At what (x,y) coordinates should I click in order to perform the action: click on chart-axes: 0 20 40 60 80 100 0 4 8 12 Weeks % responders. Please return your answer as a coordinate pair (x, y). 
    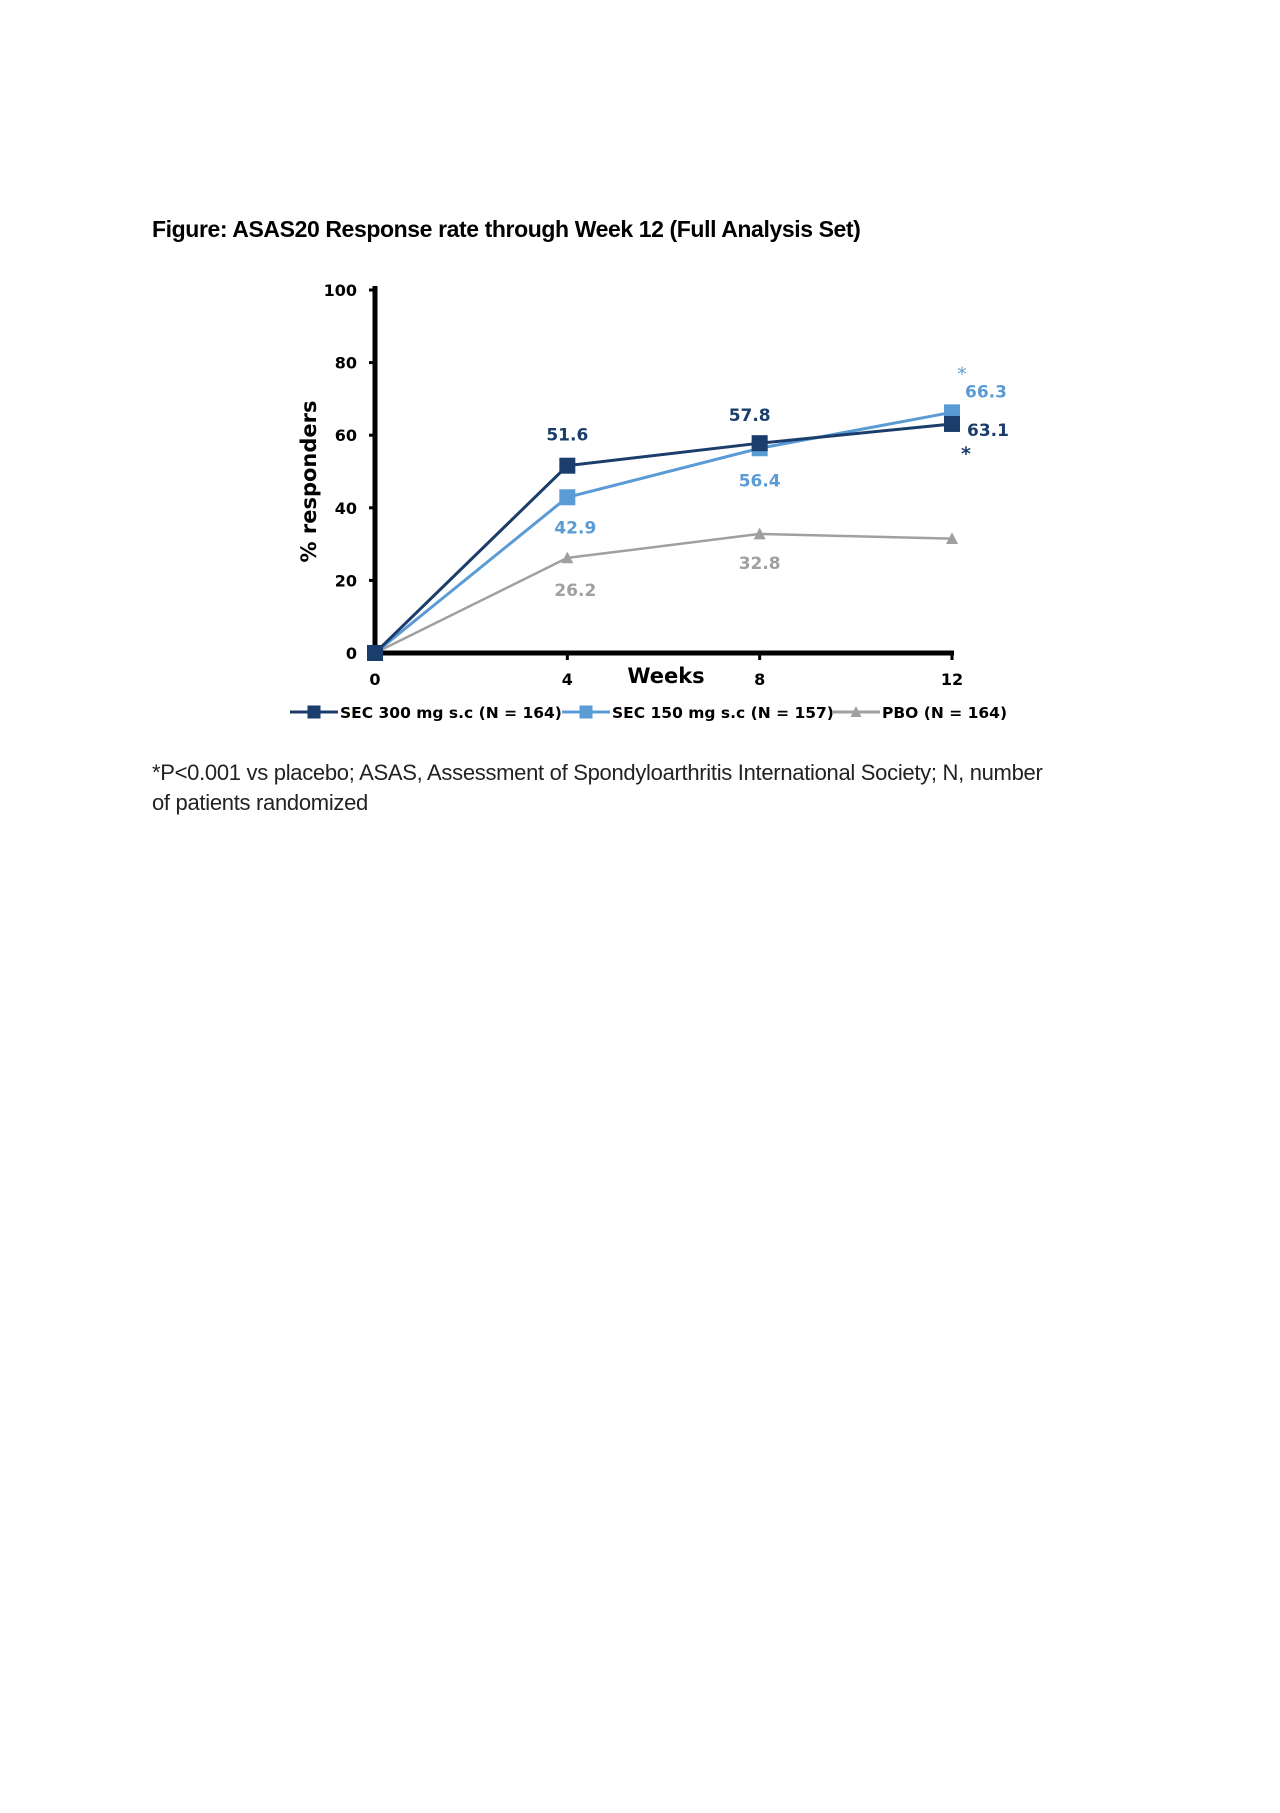
    Looking at the image, I should click on (630, 485).